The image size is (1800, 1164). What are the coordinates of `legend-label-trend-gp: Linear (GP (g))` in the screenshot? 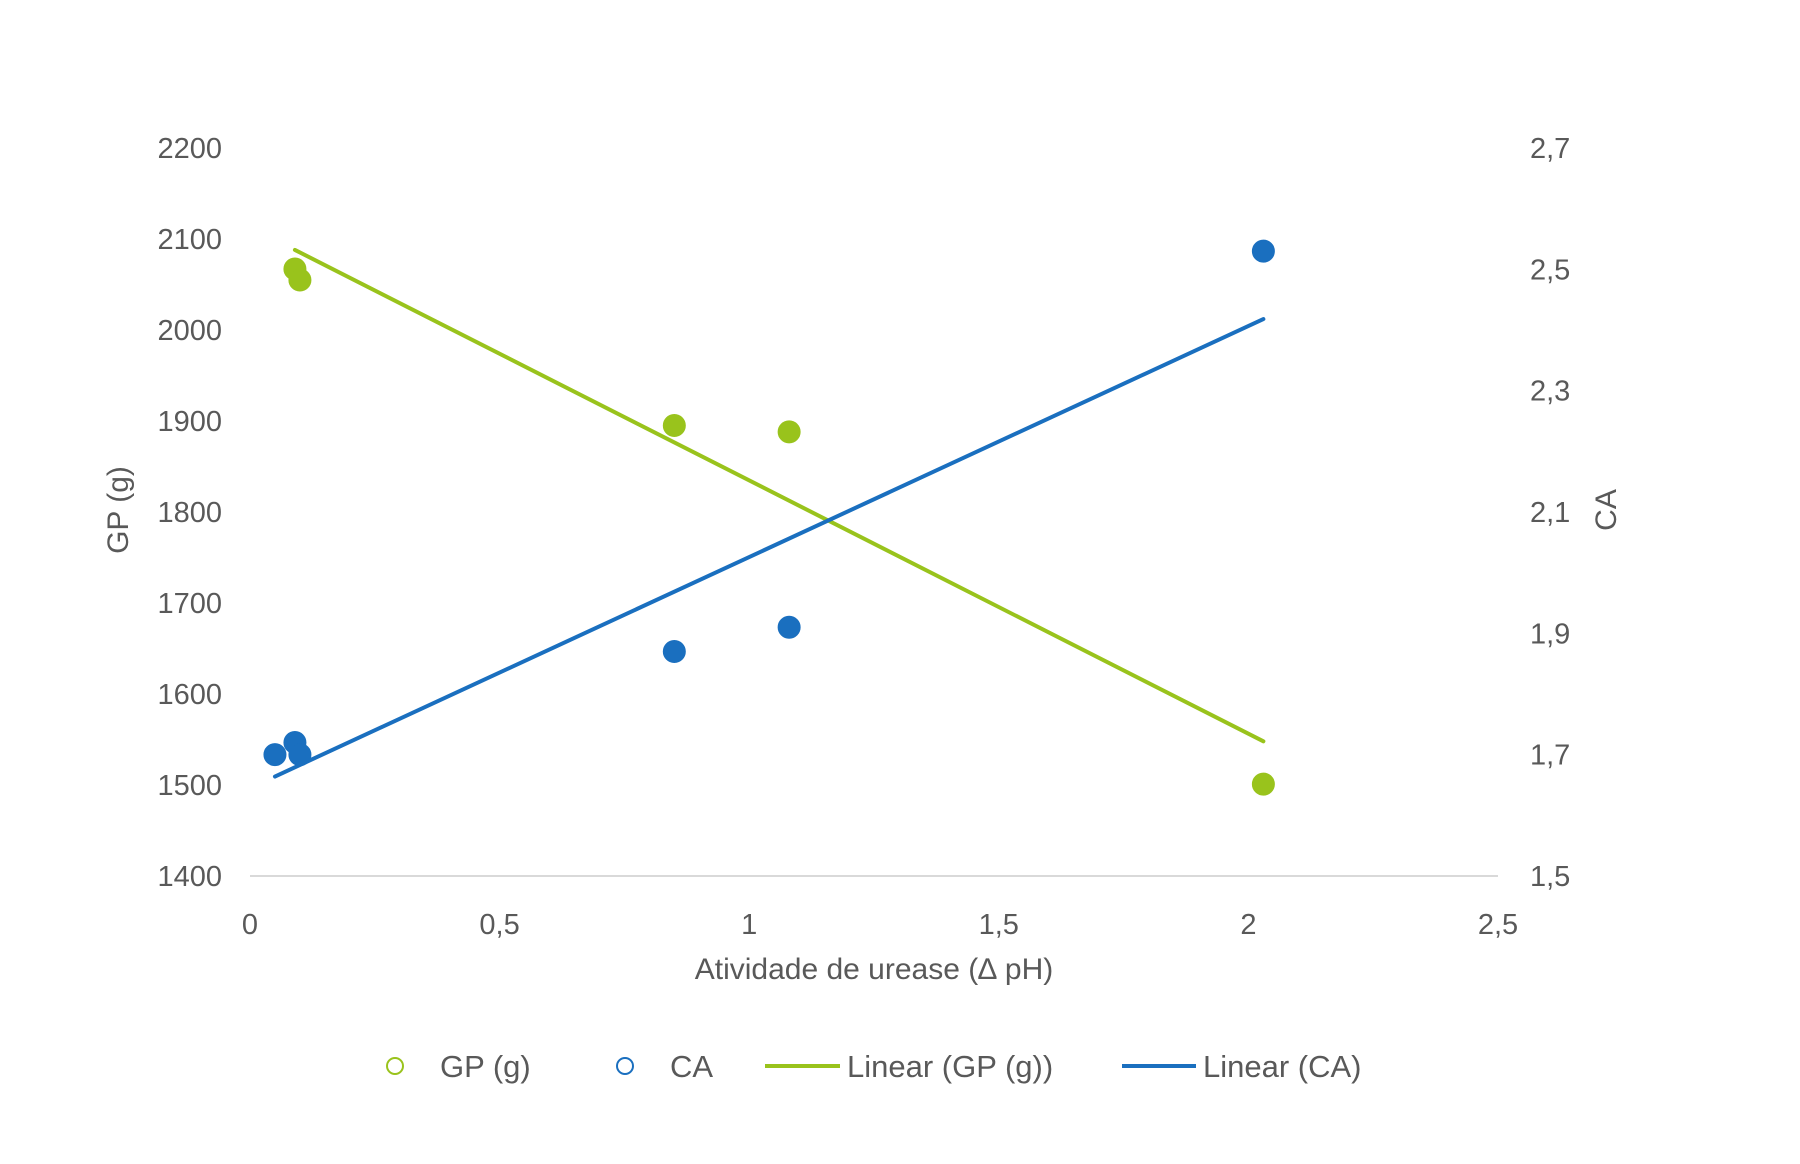 It's located at (950, 1066).